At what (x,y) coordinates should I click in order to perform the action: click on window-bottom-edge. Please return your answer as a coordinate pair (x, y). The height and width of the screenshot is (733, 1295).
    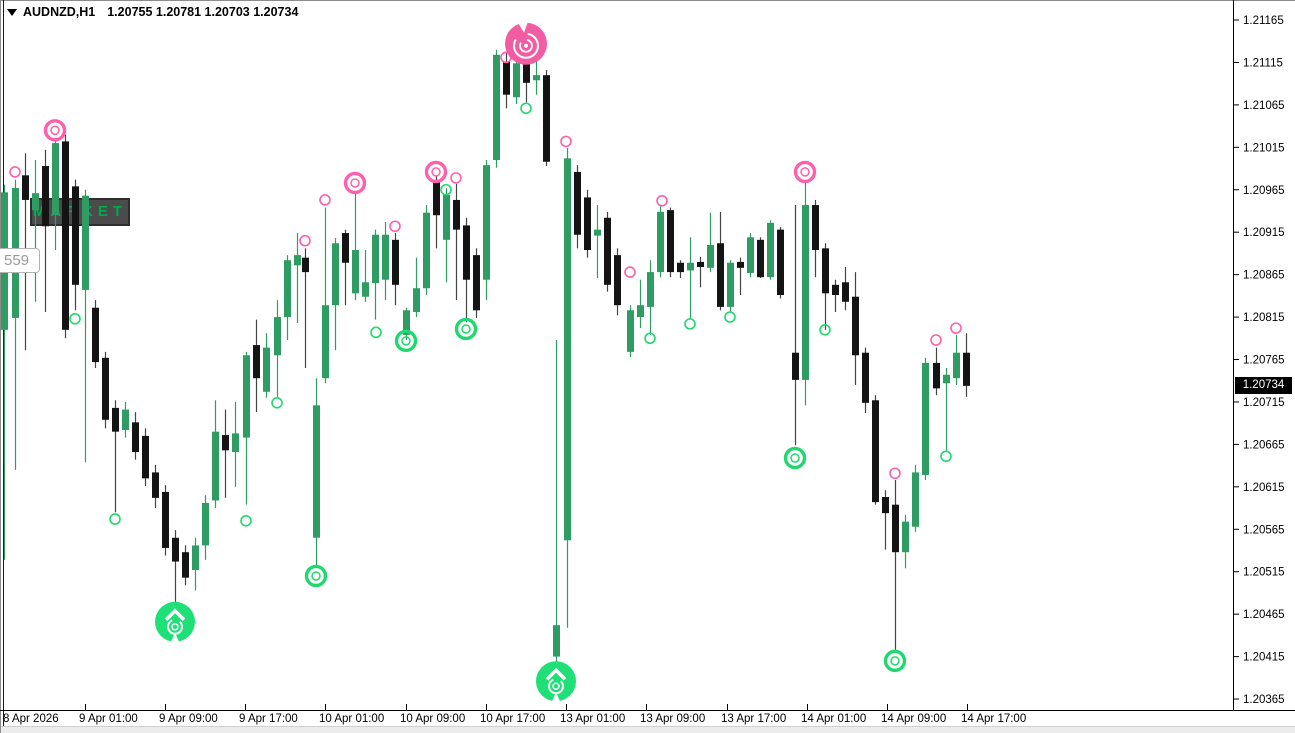
    Looking at the image, I should click on (647, 729).